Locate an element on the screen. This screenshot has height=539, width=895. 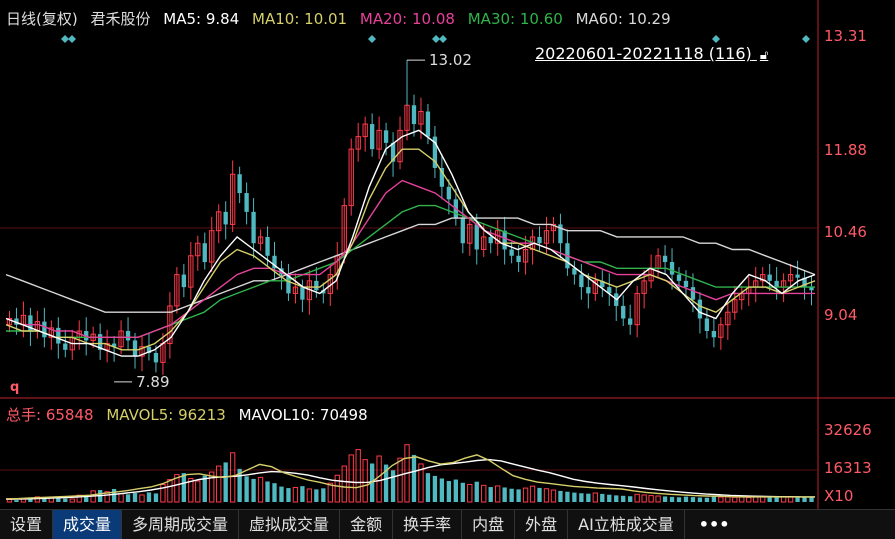
volume-header: 总手: 65848 MAVOL5: 96213 MAVOL10: 70498 is located at coordinates (191, 414).